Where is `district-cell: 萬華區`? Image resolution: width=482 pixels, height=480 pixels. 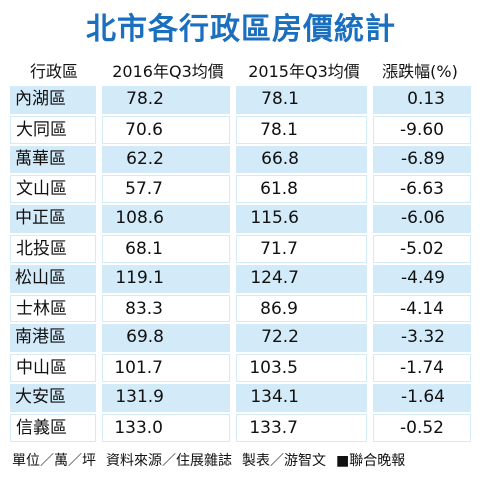 district-cell: 萬華區 is located at coordinates (53, 159).